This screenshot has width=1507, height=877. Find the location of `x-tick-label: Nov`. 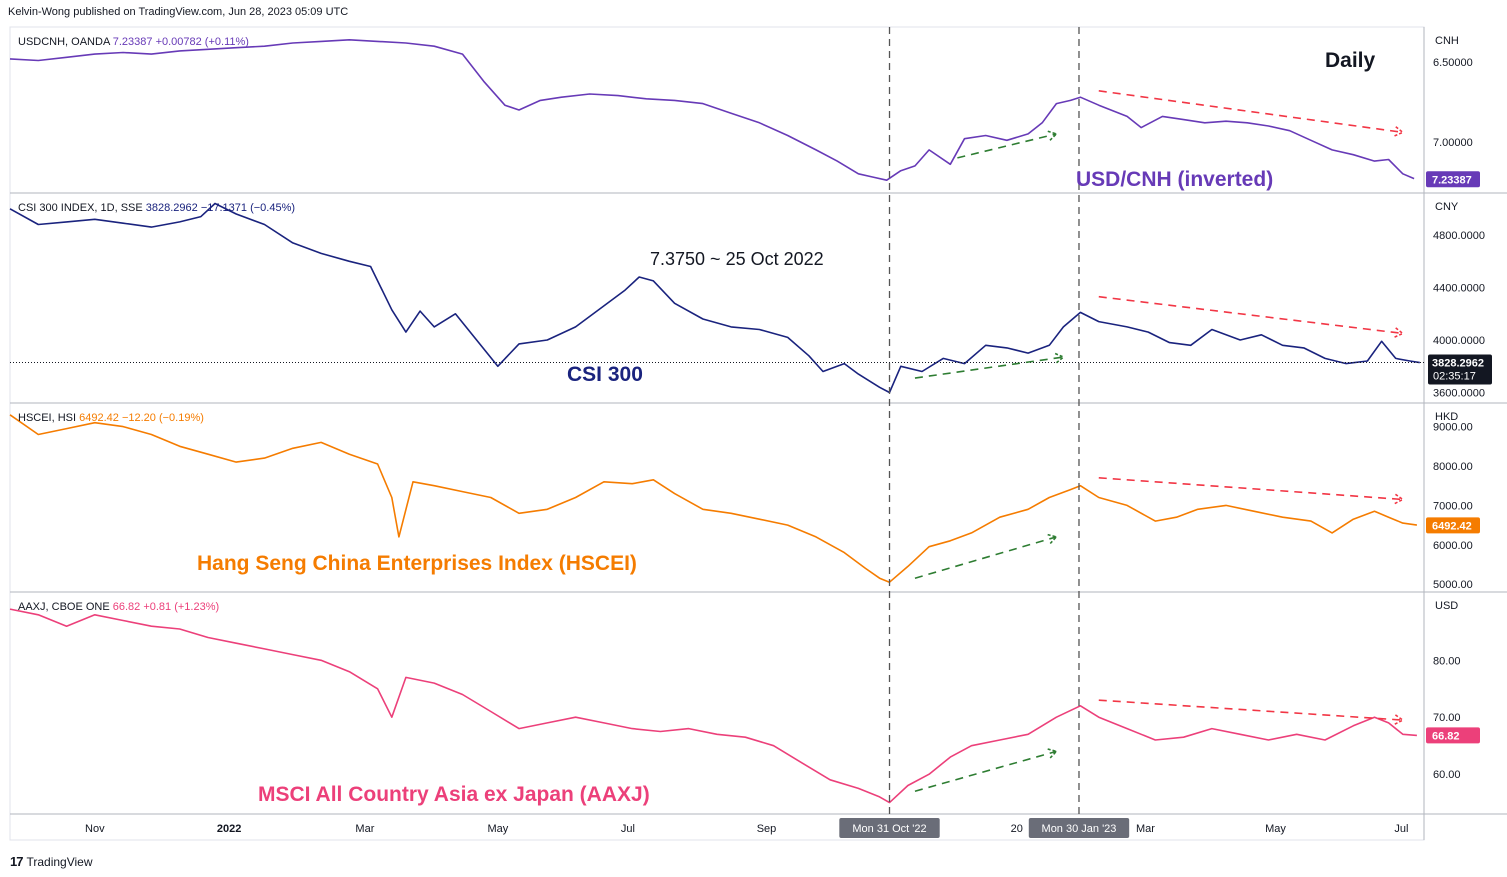

x-tick-label: Nov is located at coordinates (95, 829).